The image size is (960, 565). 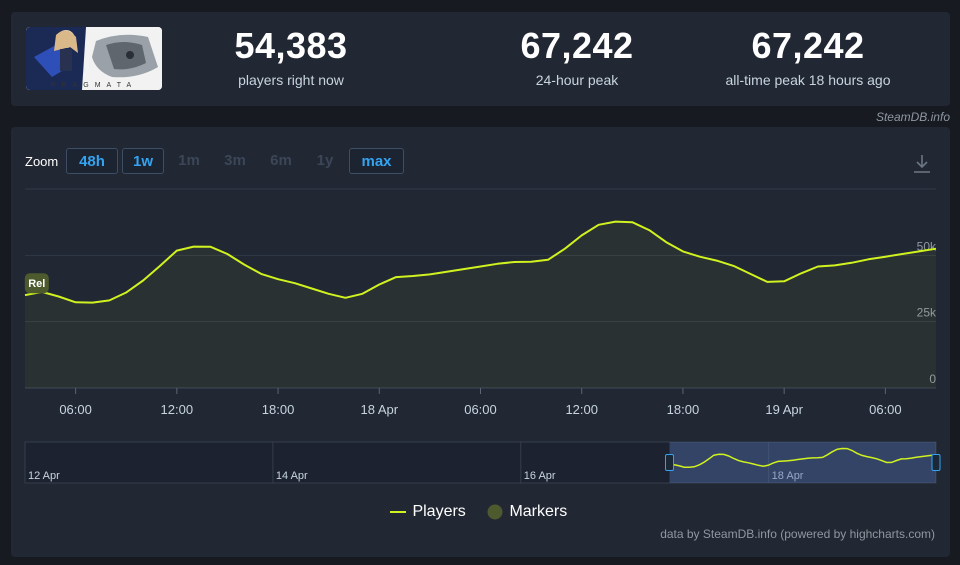 I want to click on game-thumbnail: PRAGMATA, so click(x=94, y=58).